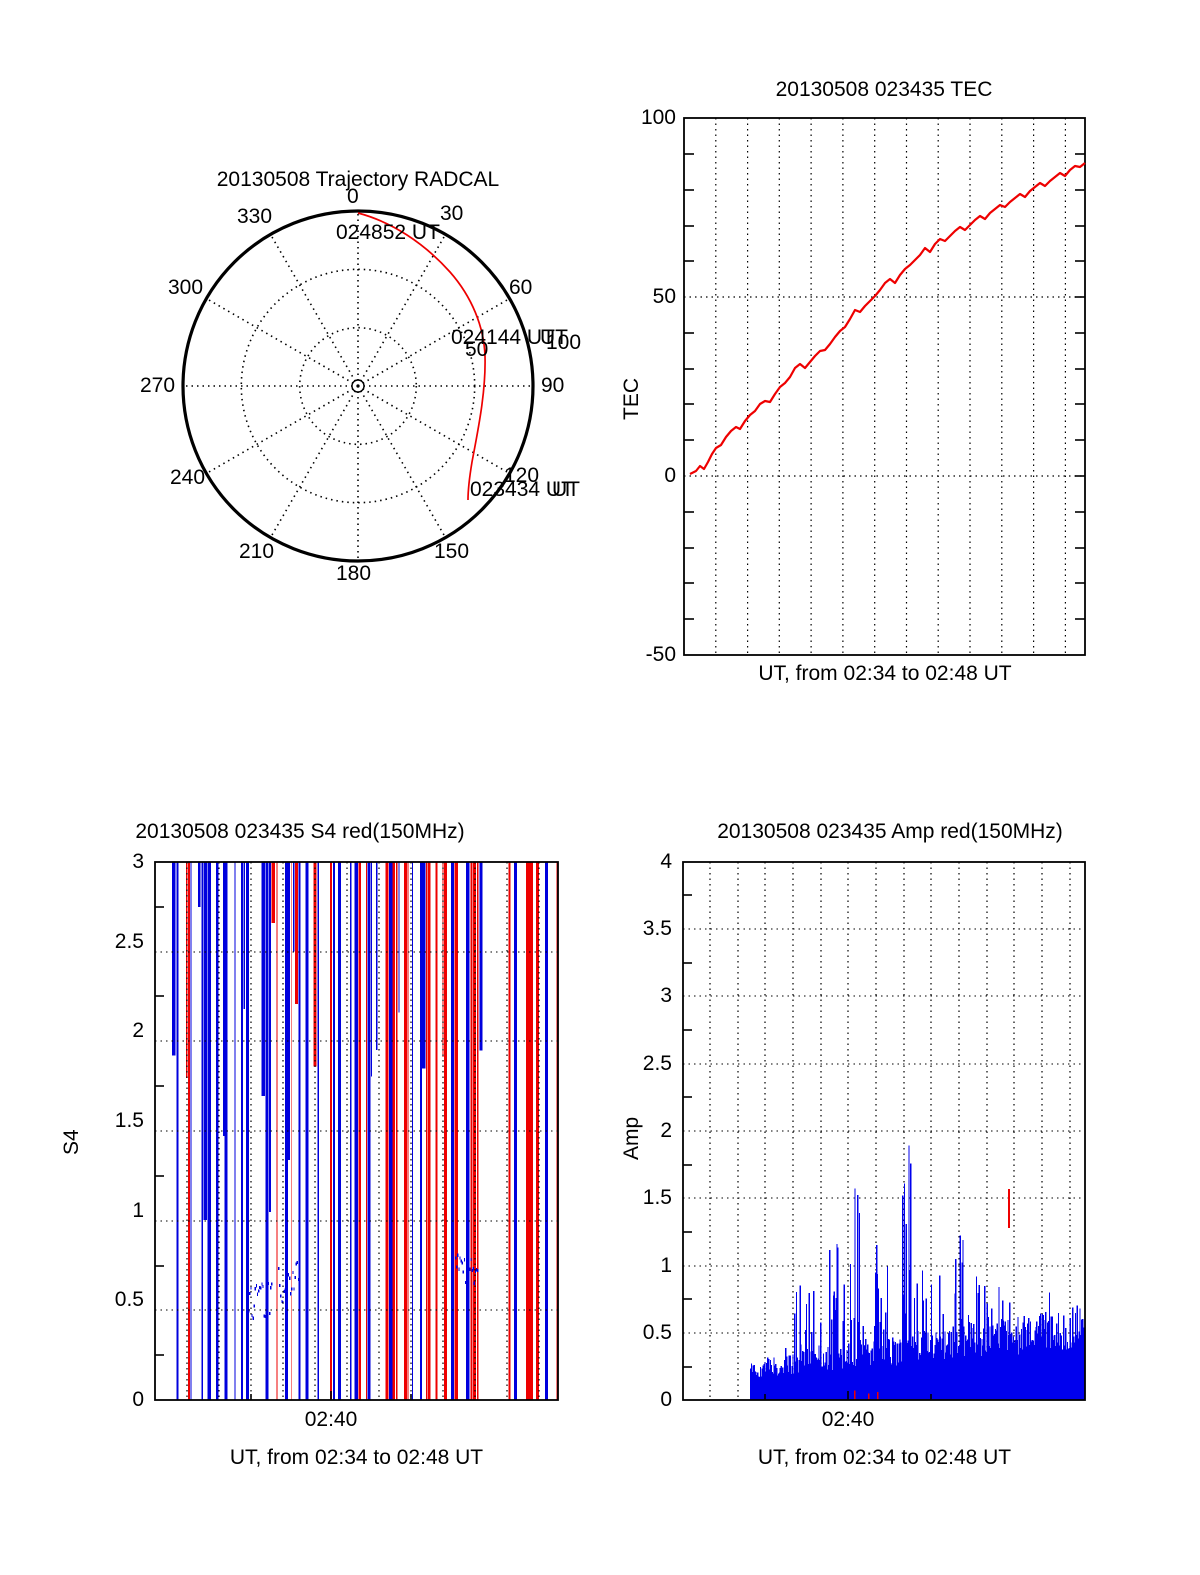 The height and width of the screenshot is (1575, 1200). What do you see at coordinates (848, 1419) in the screenshot?
I see `amp-xtick-0240: 02:40` at bounding box center [848, 1419].